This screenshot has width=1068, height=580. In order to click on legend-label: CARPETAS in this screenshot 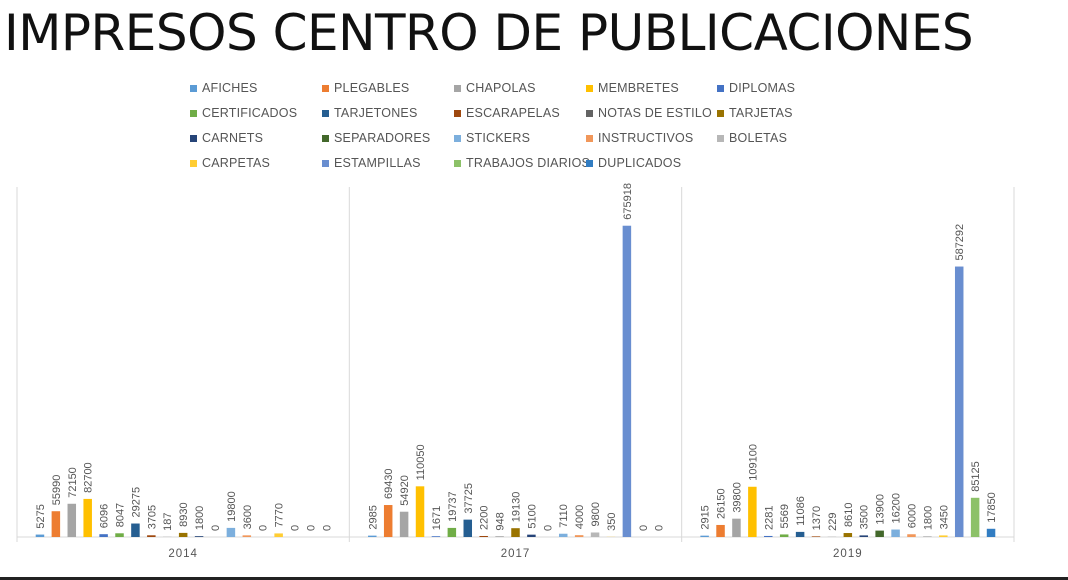, I will do `click(236, 163)`.